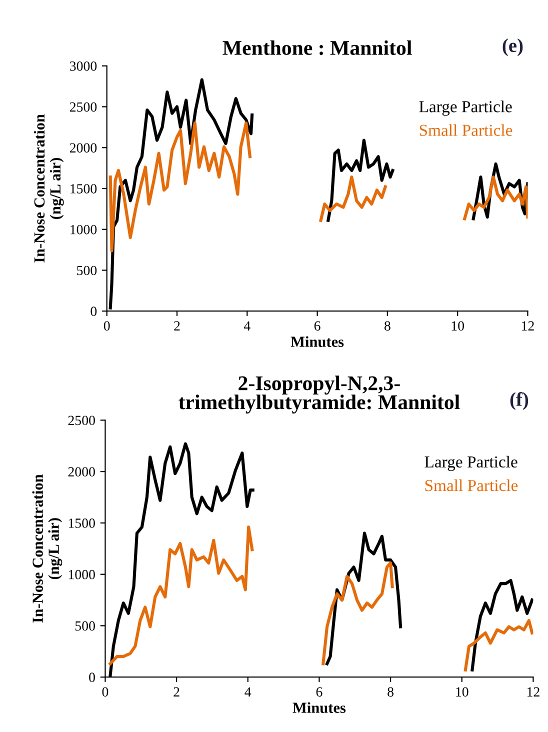 This screenshot has height=732, width=548. Describe the element at coordinates (519, 401) in the screenshot. I see `text: (f)` at that location.